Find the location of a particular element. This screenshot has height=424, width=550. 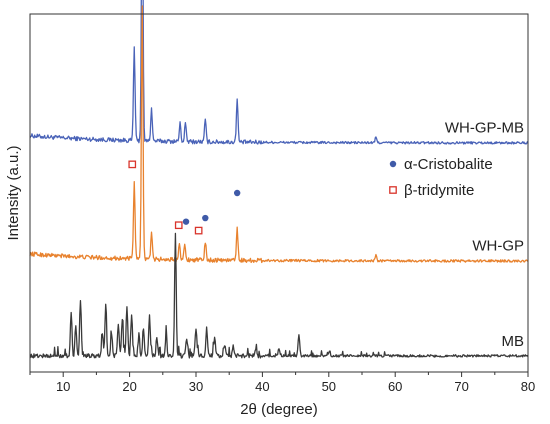

x-tick-label: 30 is located at coordinates (196, 386).